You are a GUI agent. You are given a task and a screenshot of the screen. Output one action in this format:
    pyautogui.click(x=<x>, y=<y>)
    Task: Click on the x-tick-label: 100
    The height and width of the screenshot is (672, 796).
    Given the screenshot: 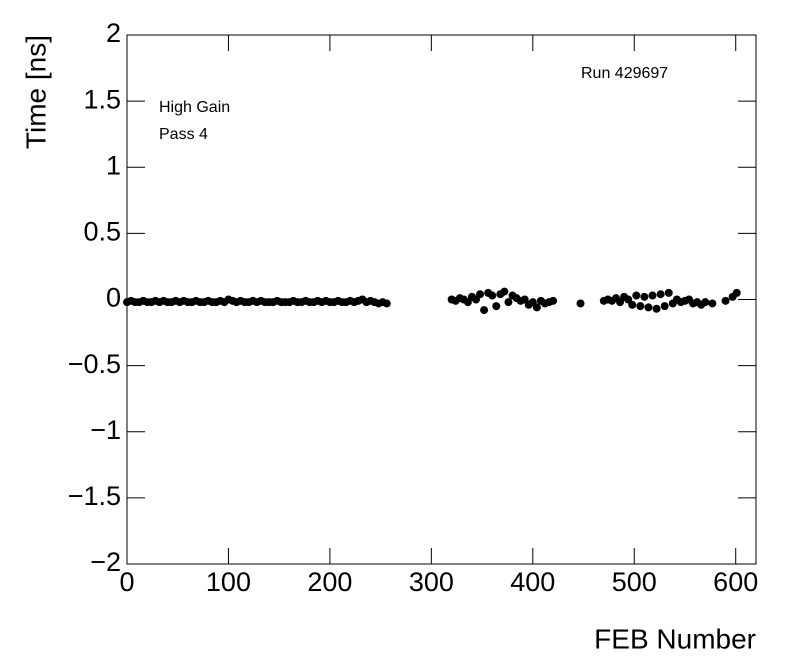 What is the action you would take?
    pyautogui.click(x=228, y=582)
    